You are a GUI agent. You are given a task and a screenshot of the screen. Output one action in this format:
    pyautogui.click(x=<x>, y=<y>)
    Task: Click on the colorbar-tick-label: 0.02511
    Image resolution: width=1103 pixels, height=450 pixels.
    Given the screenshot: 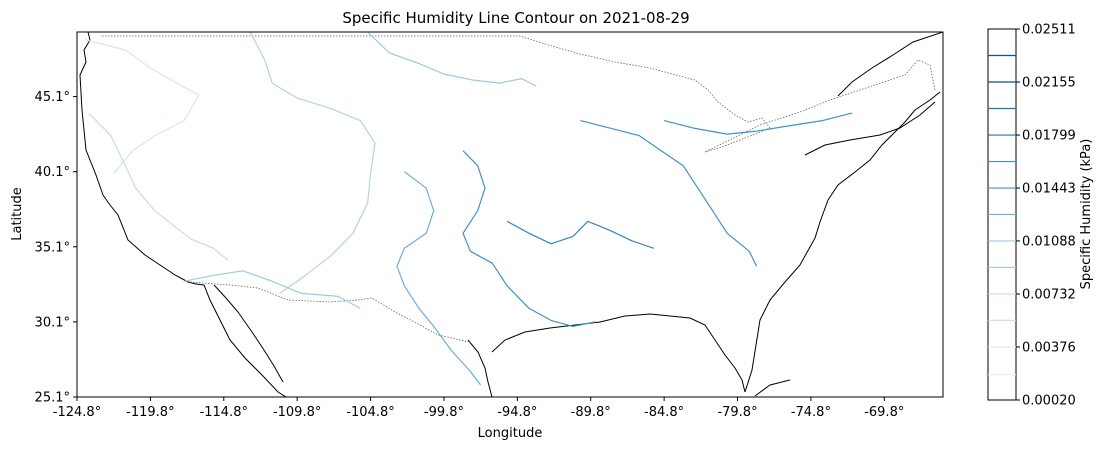 What is the action you would take?
    pyautogui.click(x=1049, y=30)
    